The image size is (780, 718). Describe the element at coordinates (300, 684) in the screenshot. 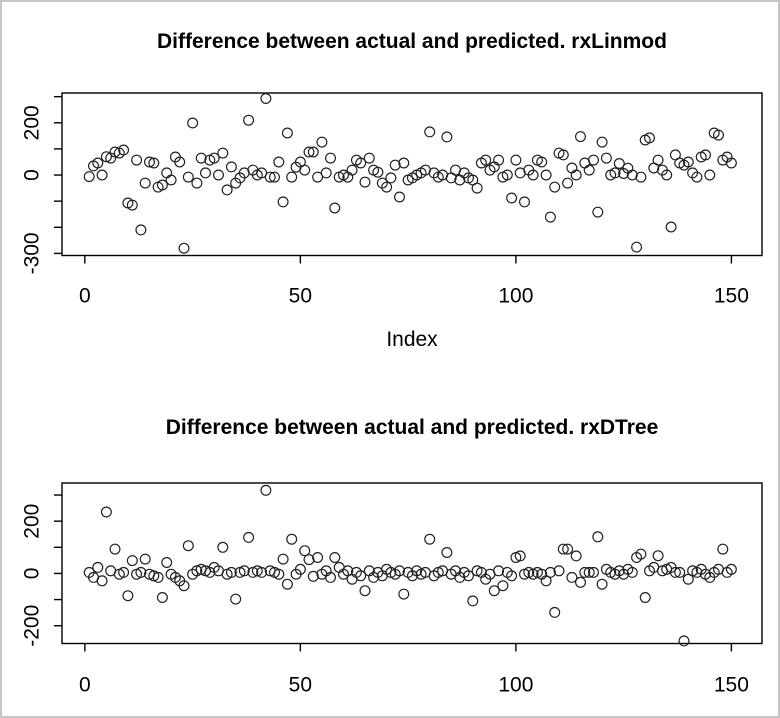

I see `x-tick-label: 50` at that location.